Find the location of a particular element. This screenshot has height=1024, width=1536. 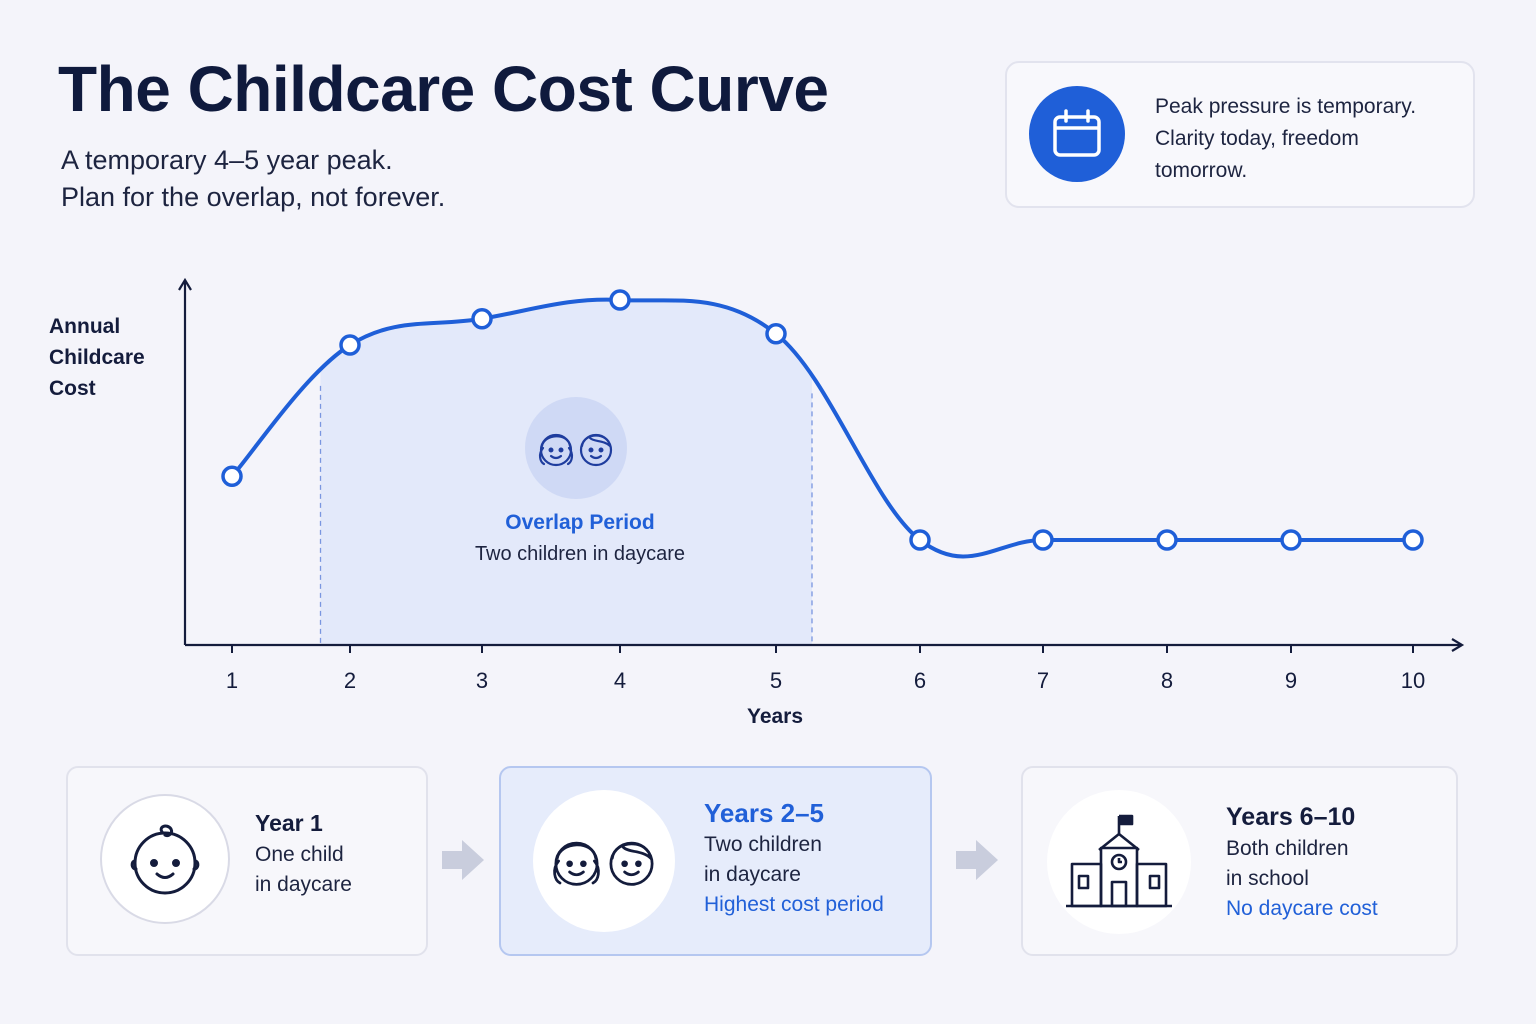

x-tick-label: 6 is located at coordinates (920, 680).